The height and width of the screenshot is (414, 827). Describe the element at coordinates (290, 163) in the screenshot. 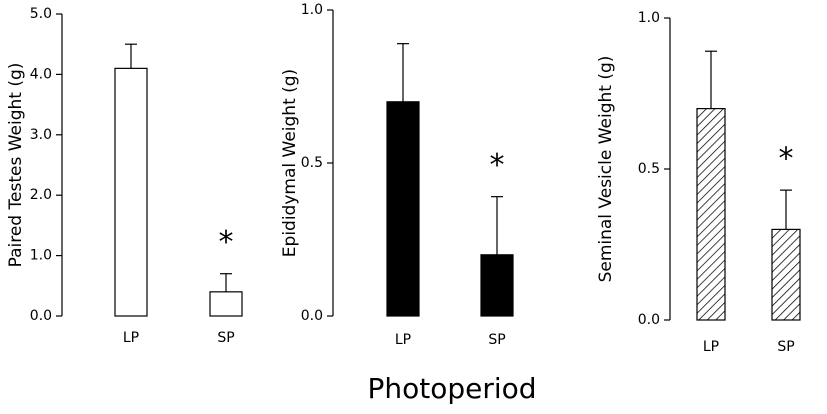

I see `y-axis-label: Epididymal Weight (g)` at that location.